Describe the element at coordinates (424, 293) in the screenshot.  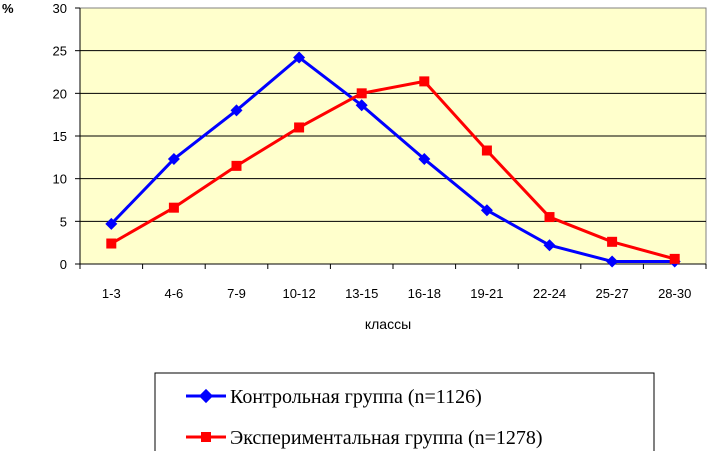
I see `x-tick-label: 16-18` at that location.